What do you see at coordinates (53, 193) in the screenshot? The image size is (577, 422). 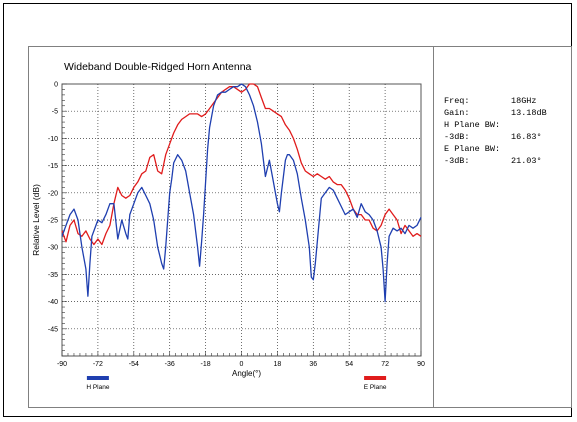 I see `y-tick-label: -20` at bounding box center [53, 193].